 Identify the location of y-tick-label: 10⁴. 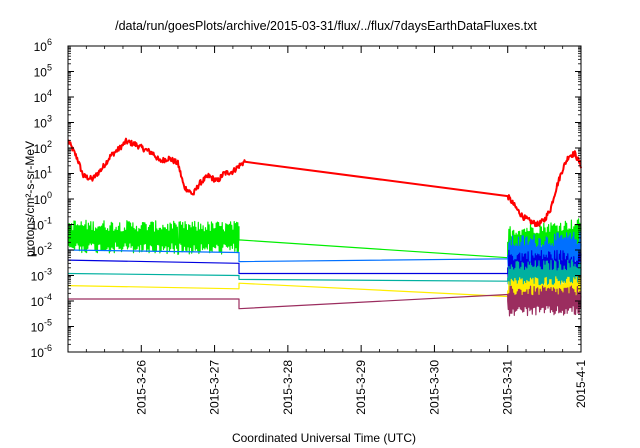
(43, 96).